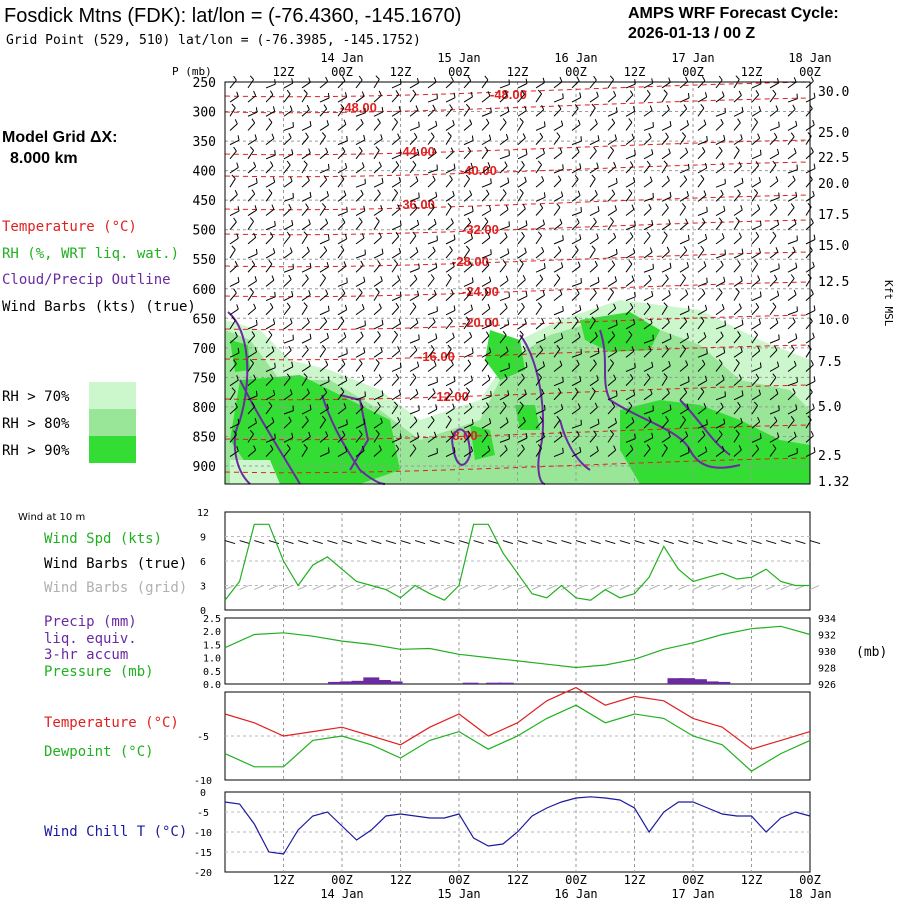  I want to click on temp-tick-label: -5, so click(203, 737).